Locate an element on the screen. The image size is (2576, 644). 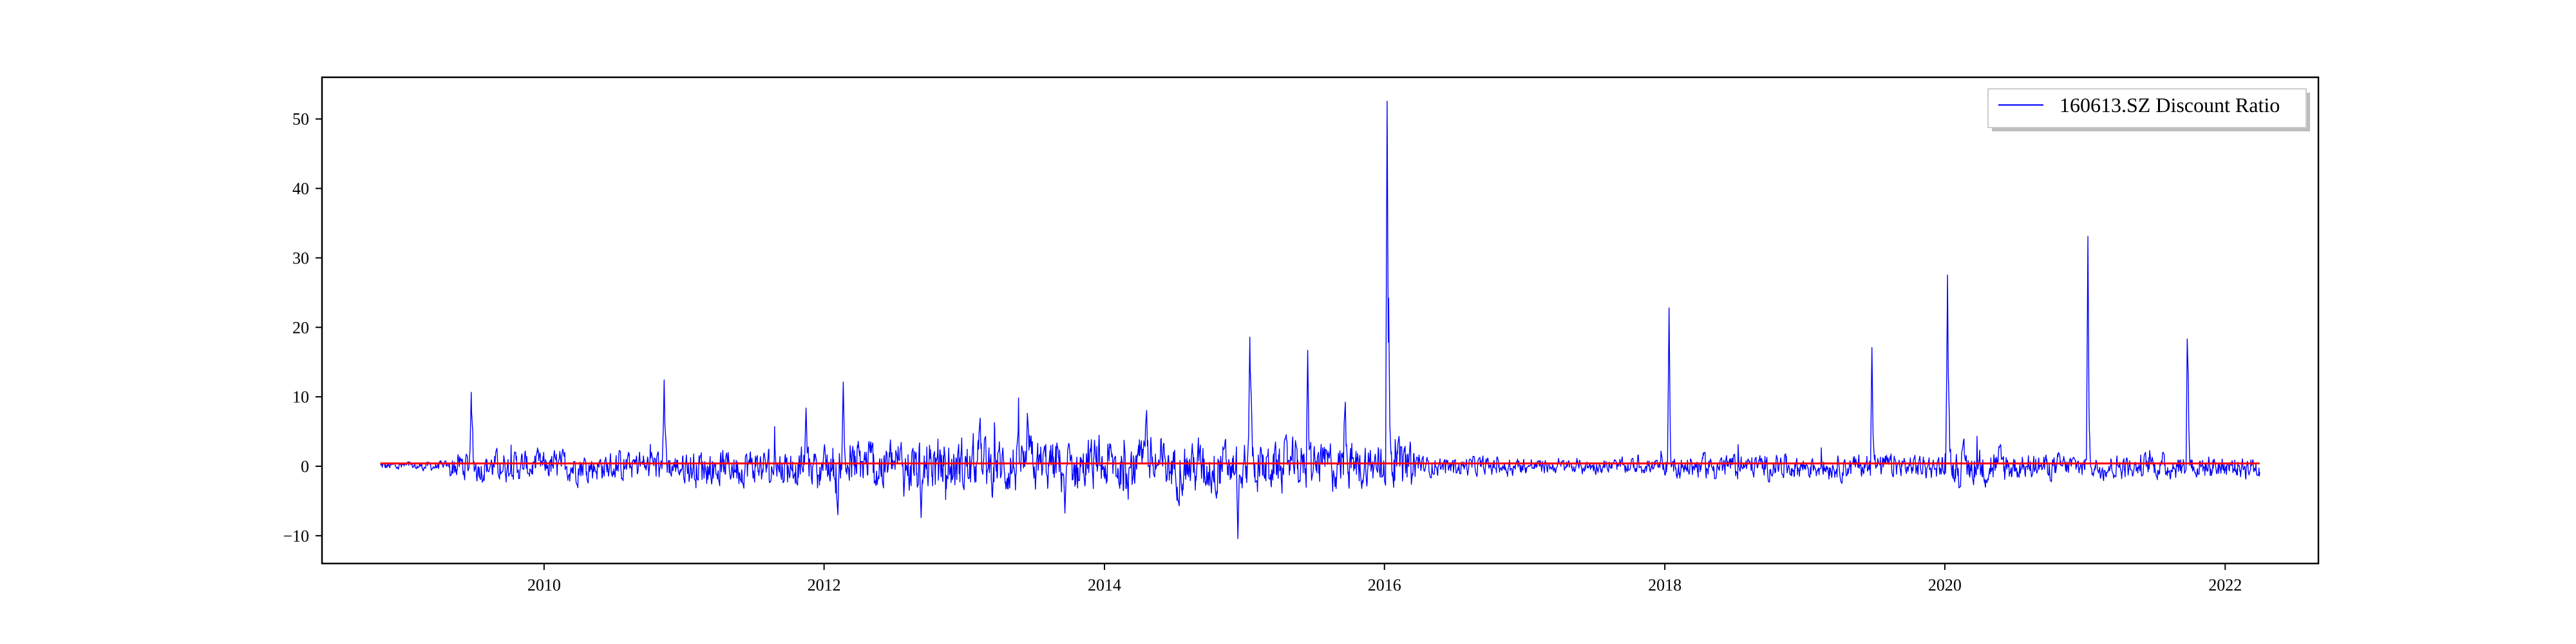
y-tick-label: 40 is located at coordinates (301, 189).